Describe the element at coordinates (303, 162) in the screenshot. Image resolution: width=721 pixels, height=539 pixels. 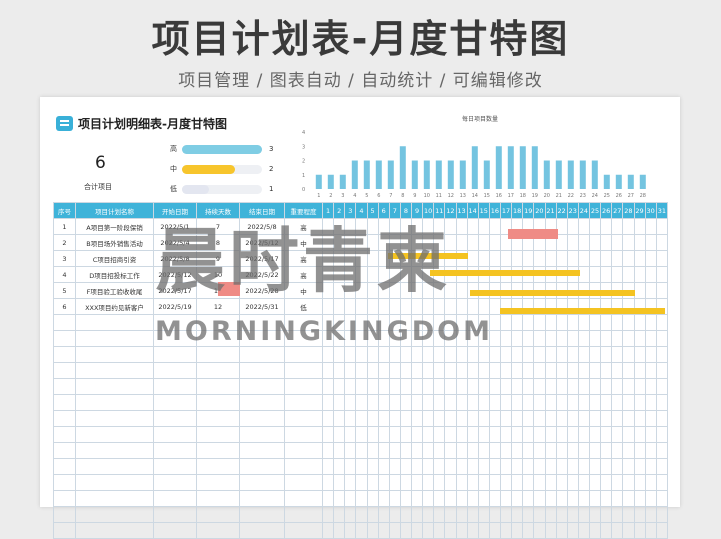
I see `y-tick-label: 2` at that location.